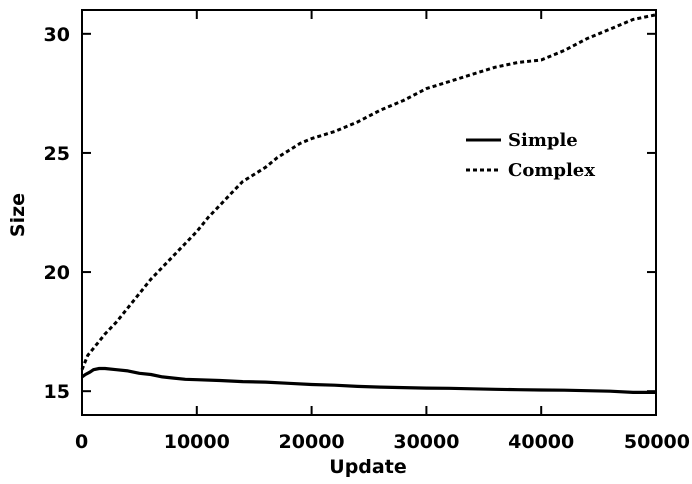  What do you see at coordinates (530, 155) in the screenshot?
I see `legend: Simple Complex` at bounding box center [530, 155].